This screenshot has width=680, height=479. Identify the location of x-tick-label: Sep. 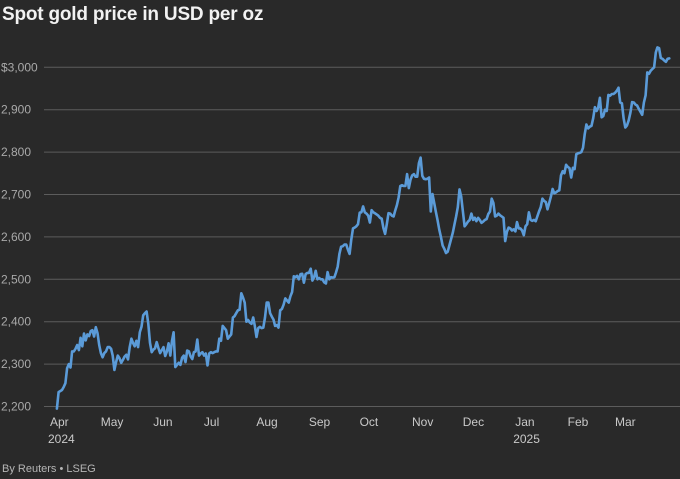
(320, 422).